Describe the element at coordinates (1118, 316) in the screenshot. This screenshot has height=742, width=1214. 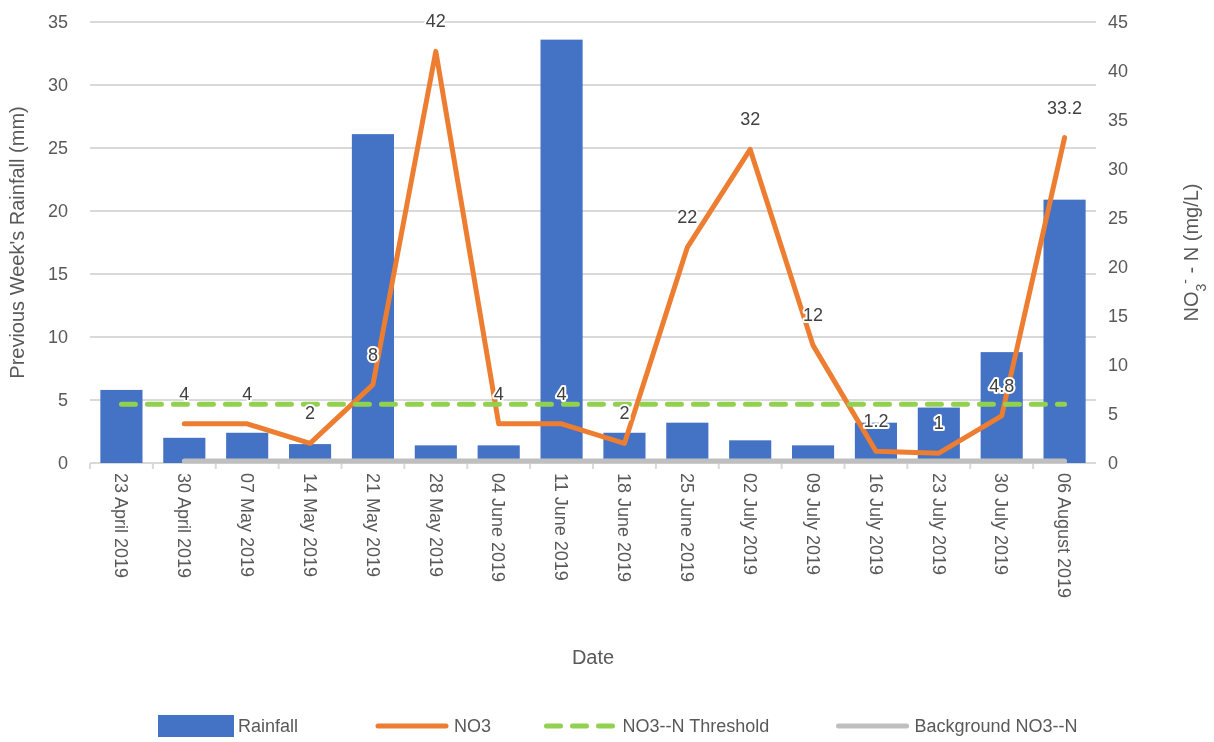
I see `y2-tick-label: 15` at that location.